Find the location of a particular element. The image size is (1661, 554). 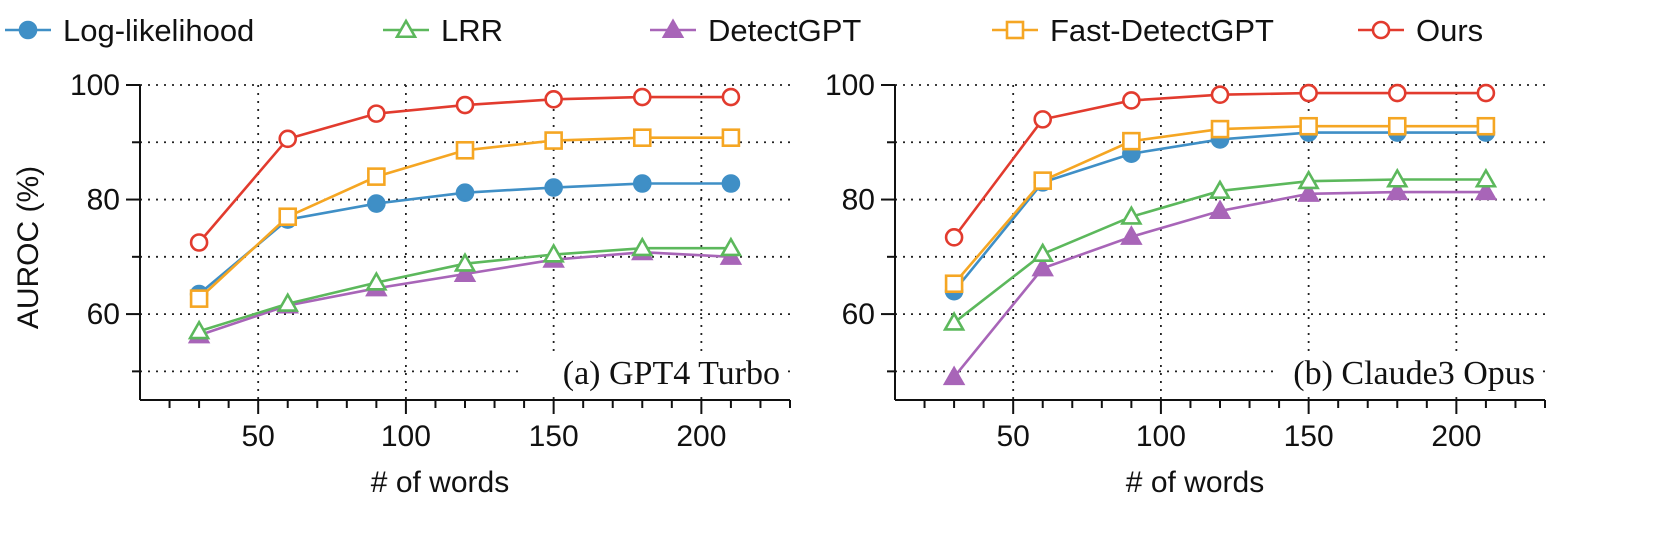

legend-item-log-likelihood: Log-likelihood is located at coordinates (129, 30).